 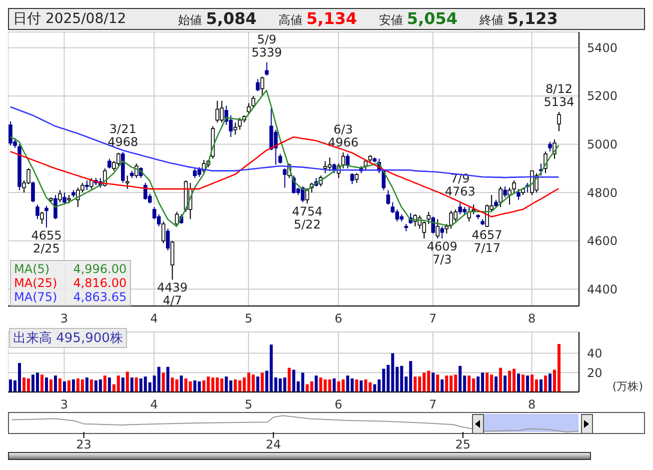 What do you see at coordinates (274, 445) in the screenshot?
I see `x-tick-label: 24` at bounding box center [274, 445].